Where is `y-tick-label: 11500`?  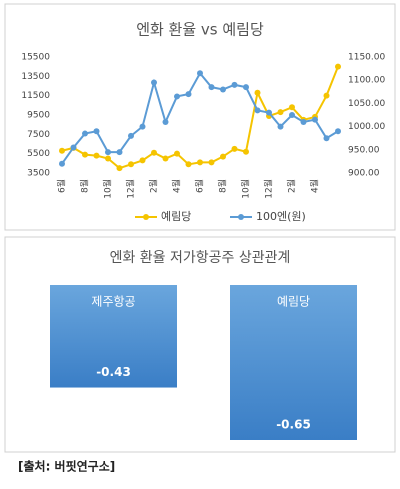
y-tick-label: 11500 is located at coordinates (35, 96).